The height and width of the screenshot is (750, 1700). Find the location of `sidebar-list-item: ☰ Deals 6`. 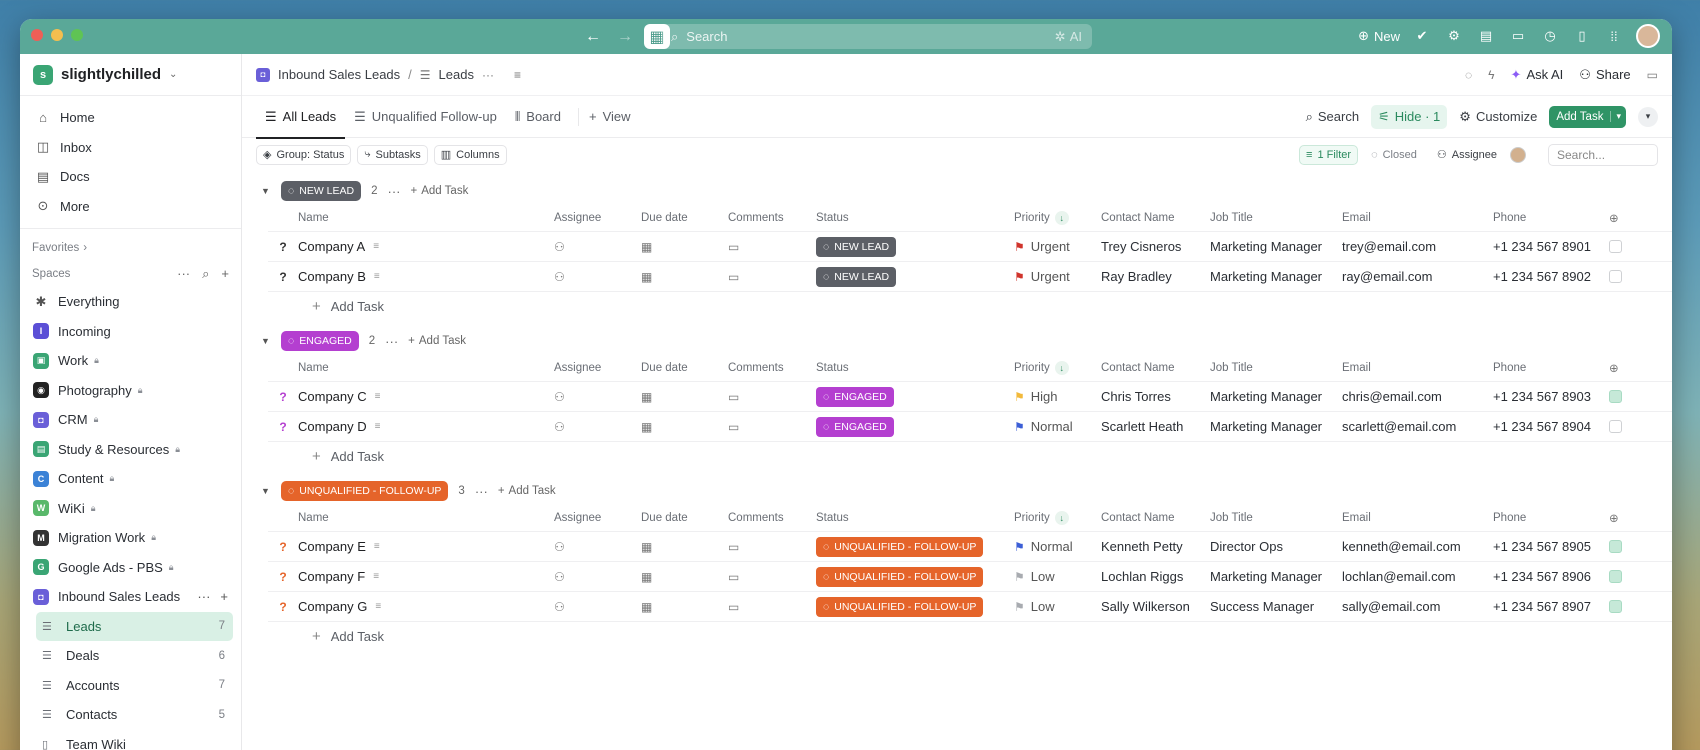

sidebar-list-item: ☰ Deals 6 is located at coordinates (134, 656).